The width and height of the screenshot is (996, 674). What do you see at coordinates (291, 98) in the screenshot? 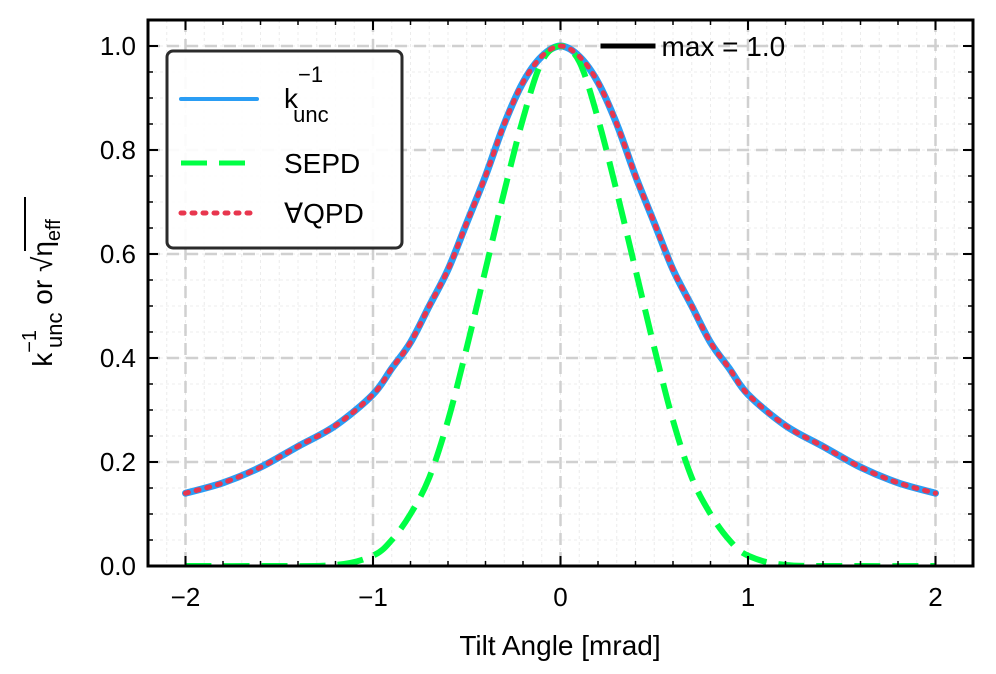
I see `legend-k-base: k` at bounding box center [291, 98].